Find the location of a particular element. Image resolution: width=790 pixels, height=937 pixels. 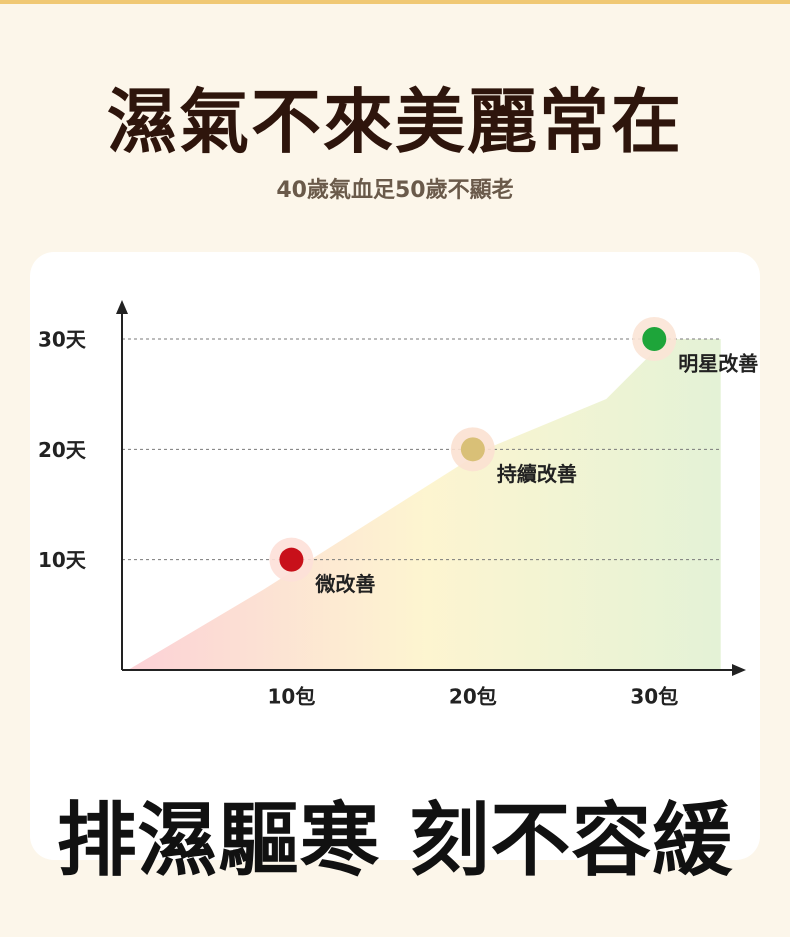

bottom-slogan: 排濕驅寒 刻不容緩 is located at coordinates (395, 840).